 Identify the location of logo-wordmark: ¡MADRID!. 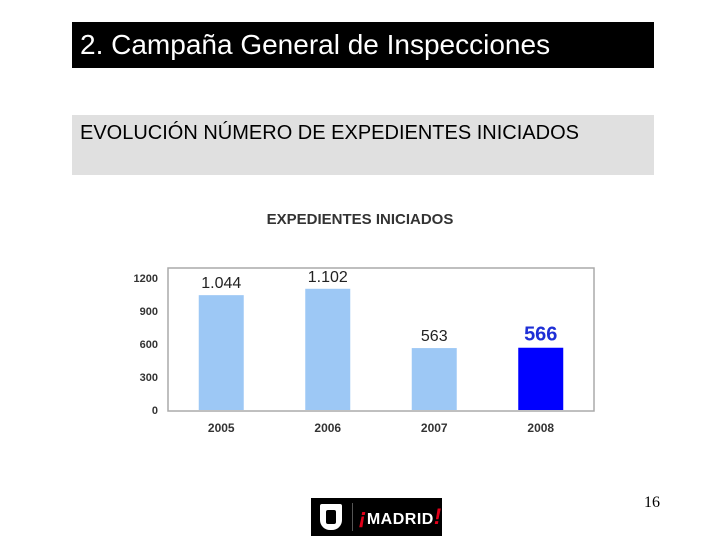
(400, 517).